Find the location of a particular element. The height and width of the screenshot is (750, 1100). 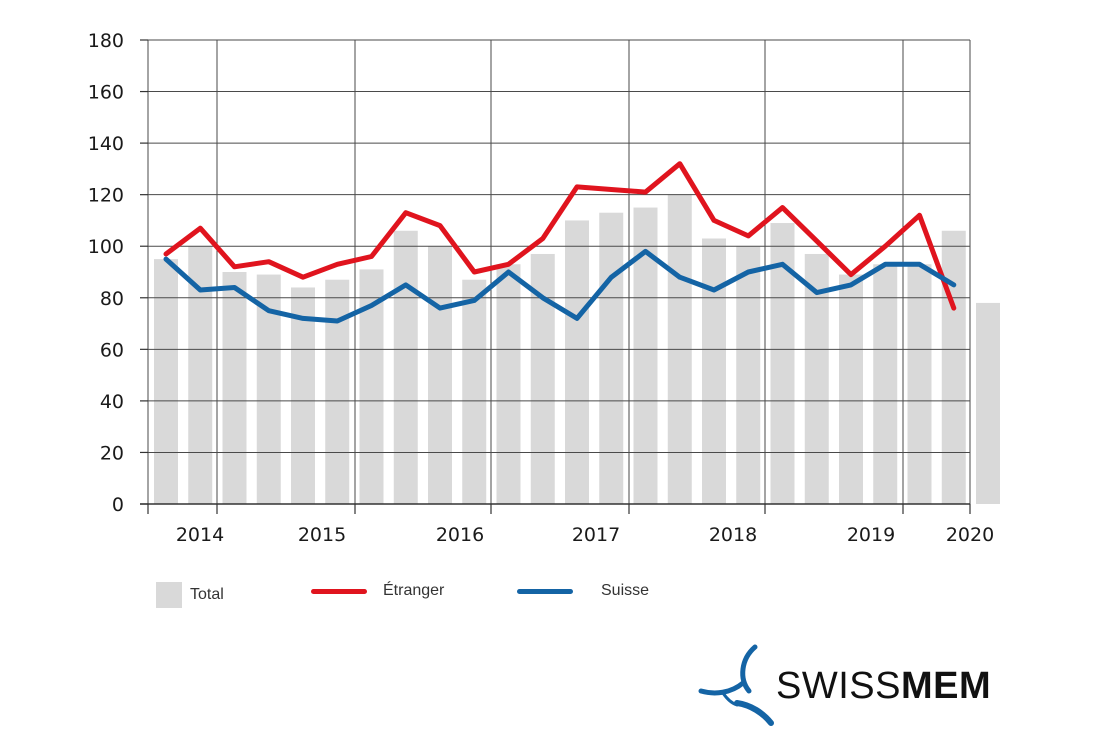

series-line-etranger is located at coordinates (560, 236).